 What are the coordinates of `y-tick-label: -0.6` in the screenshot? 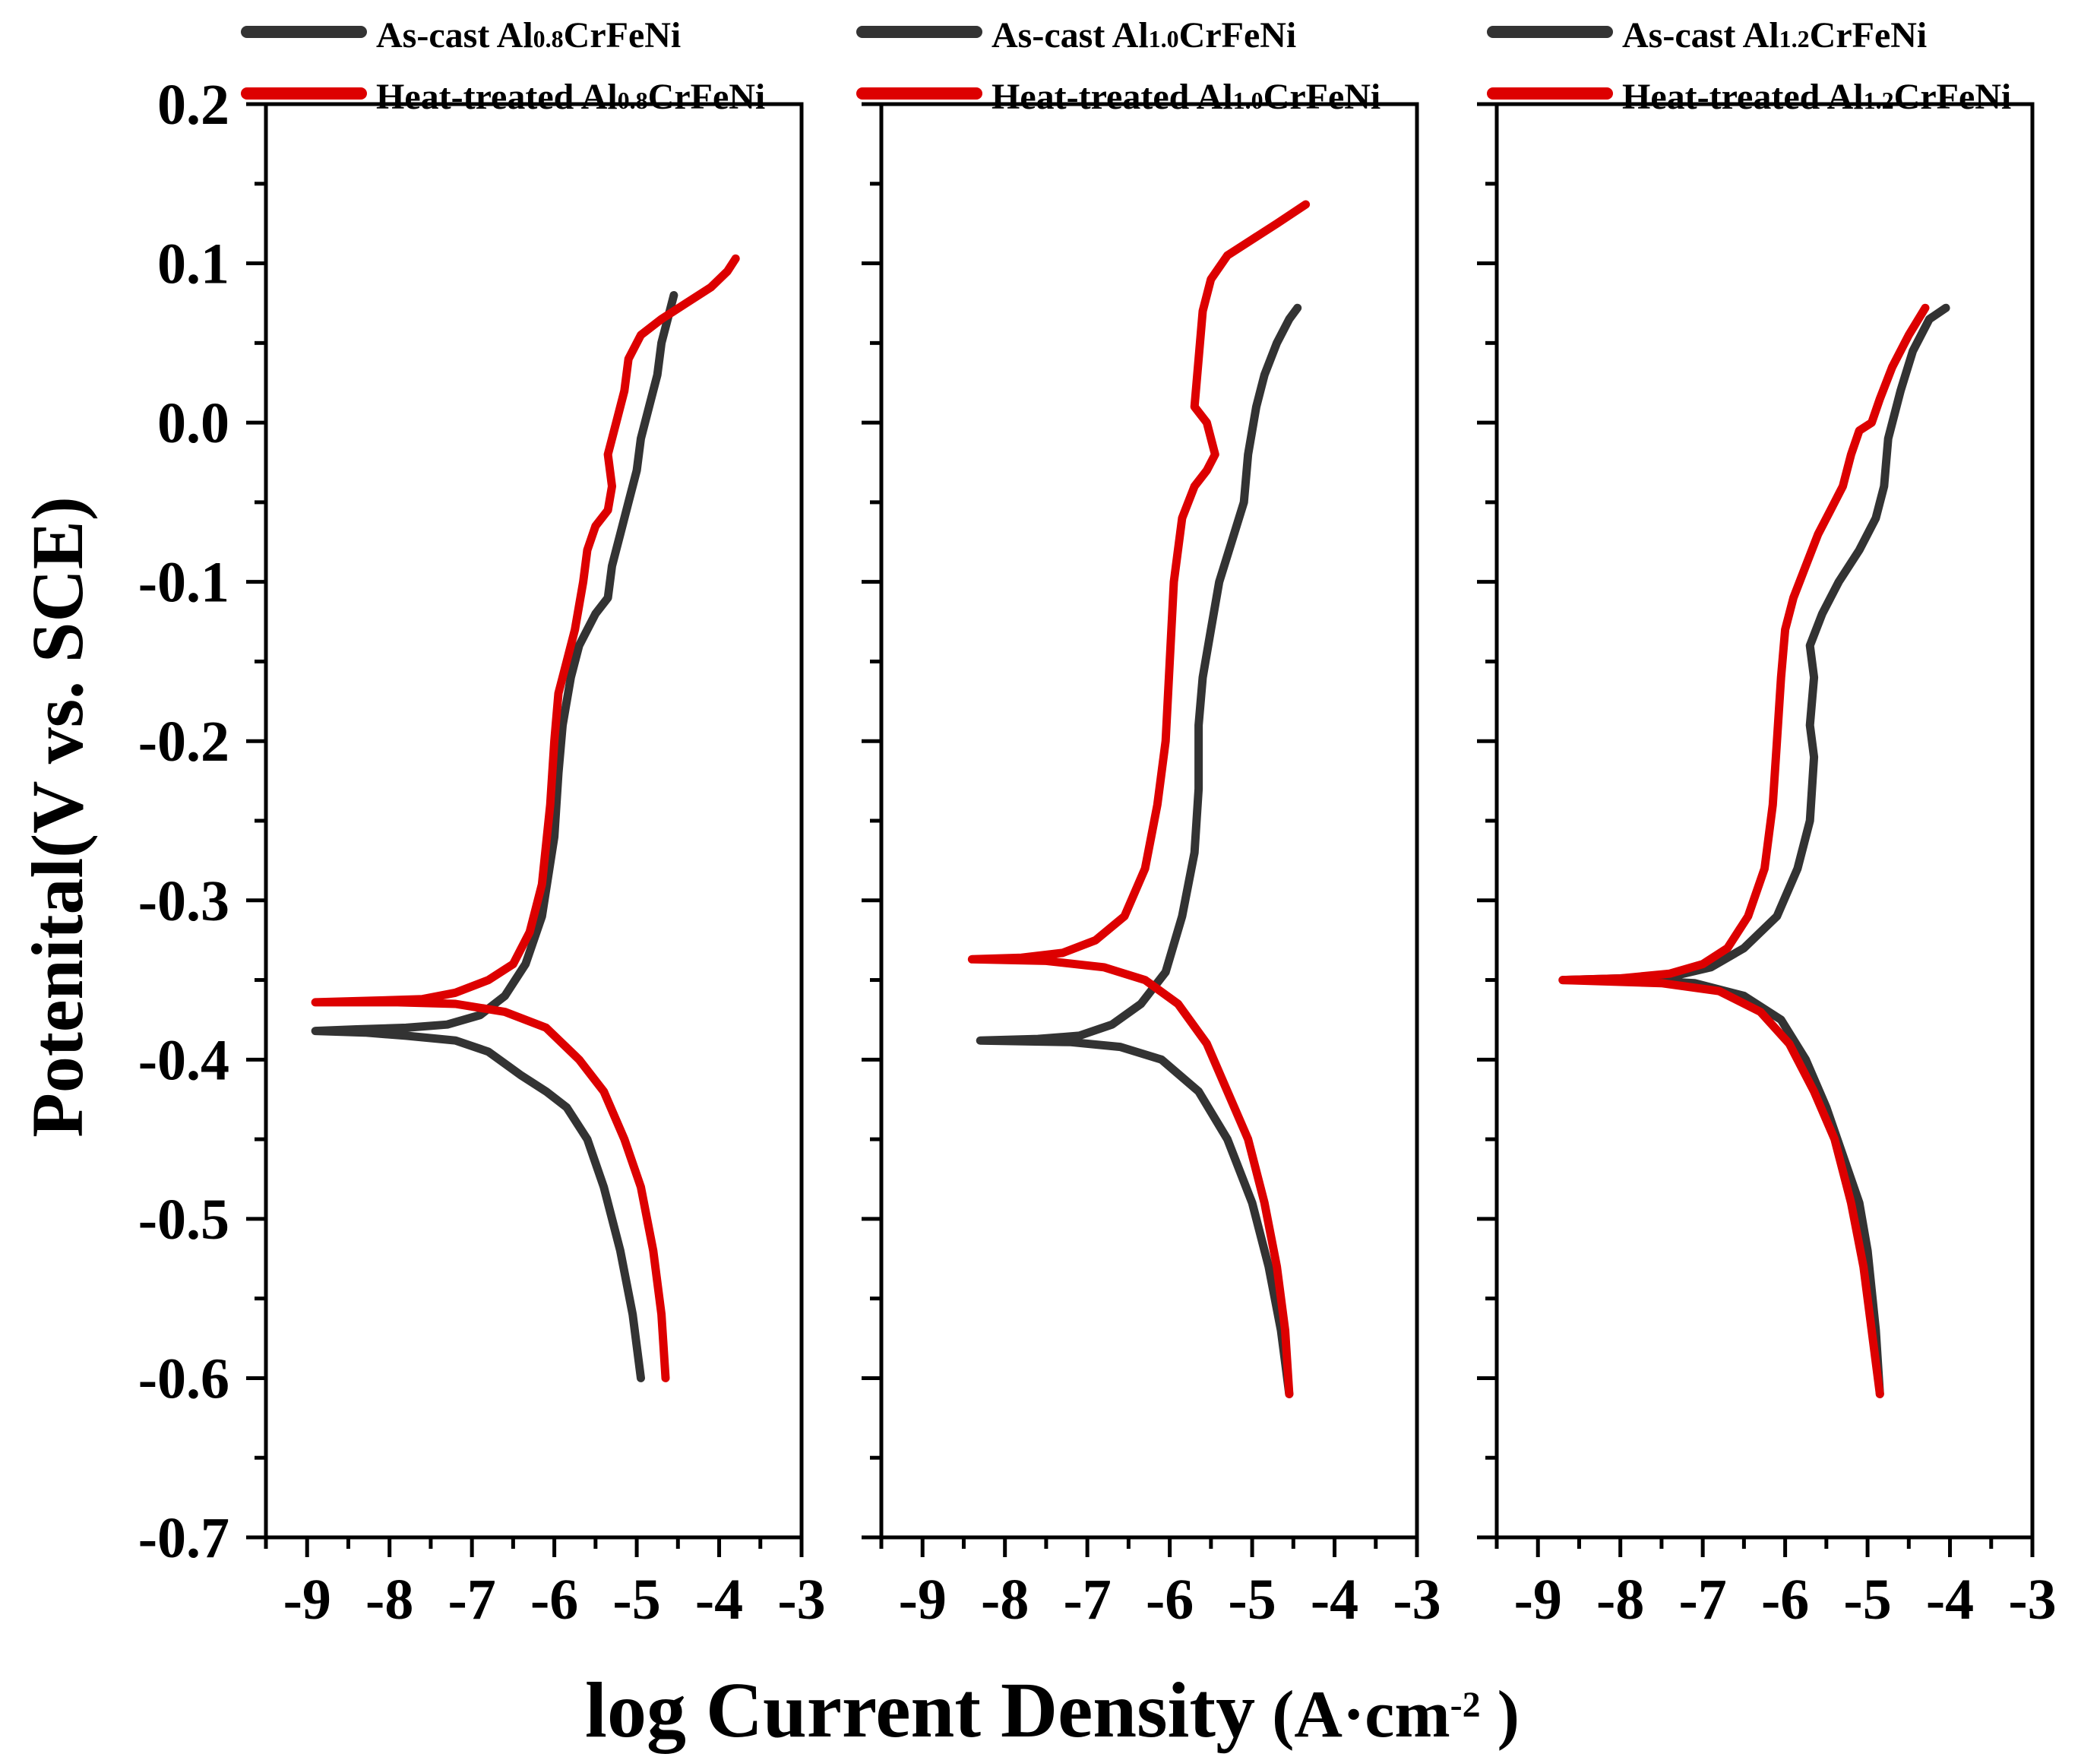 It's located at (183, 1378).